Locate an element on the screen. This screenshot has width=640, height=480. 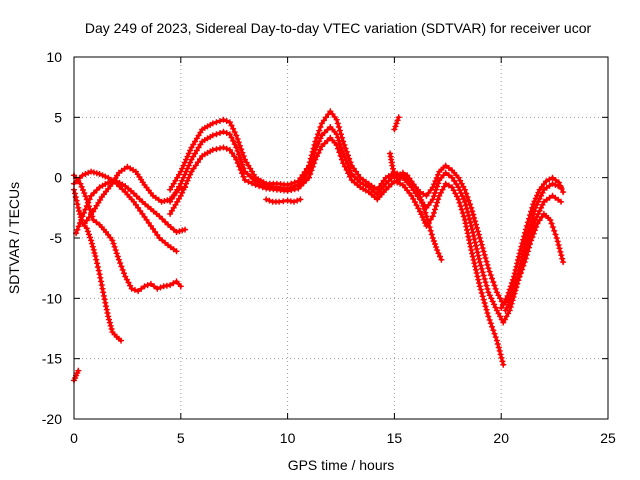
y-tick-label: -20 is located at coordinates (52, 419).